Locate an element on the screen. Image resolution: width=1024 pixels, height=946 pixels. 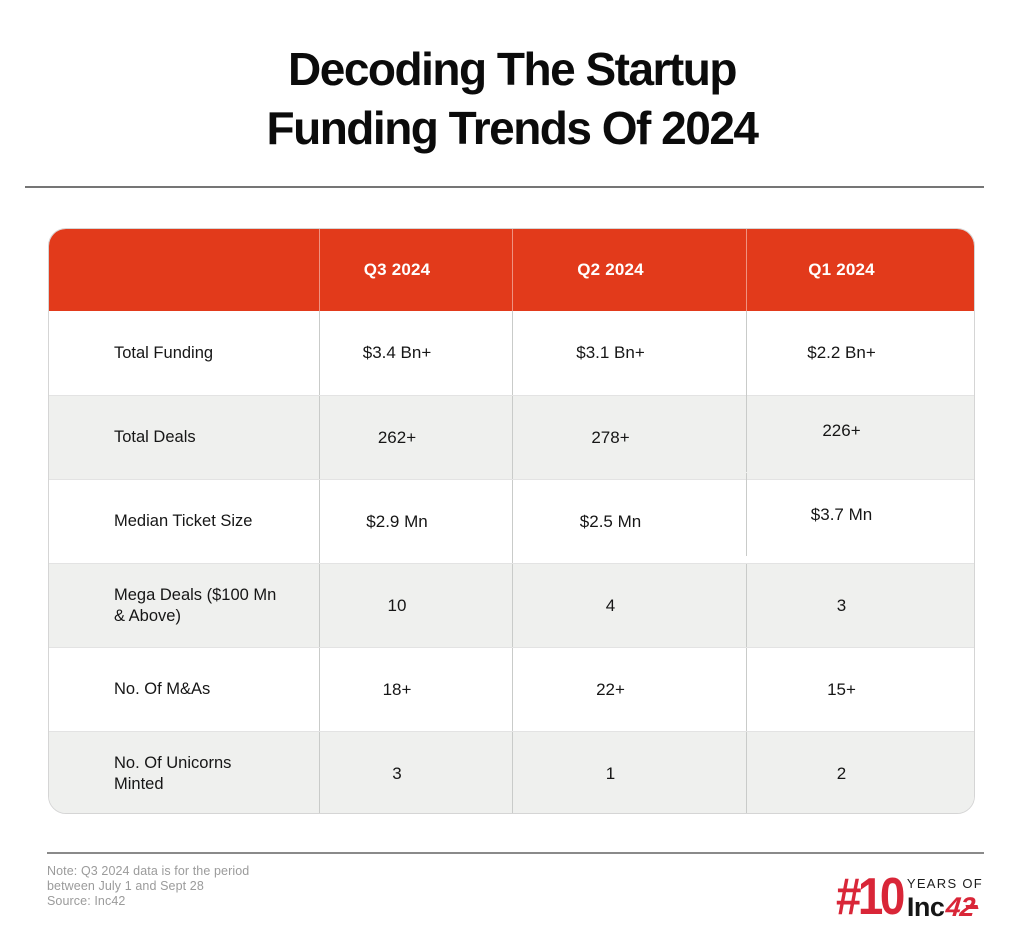
row-label: No. Of Unicorns Minted is located at coordinates (184, 772).